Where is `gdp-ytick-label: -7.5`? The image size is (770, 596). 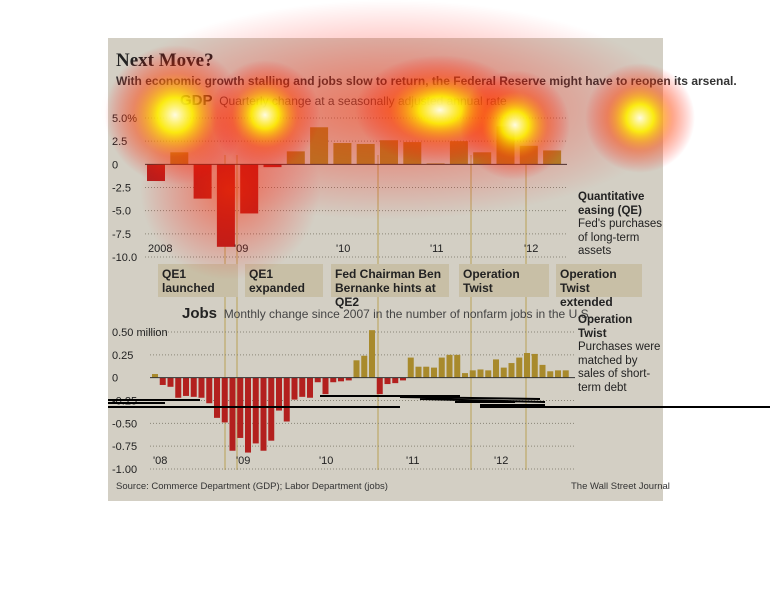
gdp-ytick-label: -7.5 is located at coordinates (121, 235).